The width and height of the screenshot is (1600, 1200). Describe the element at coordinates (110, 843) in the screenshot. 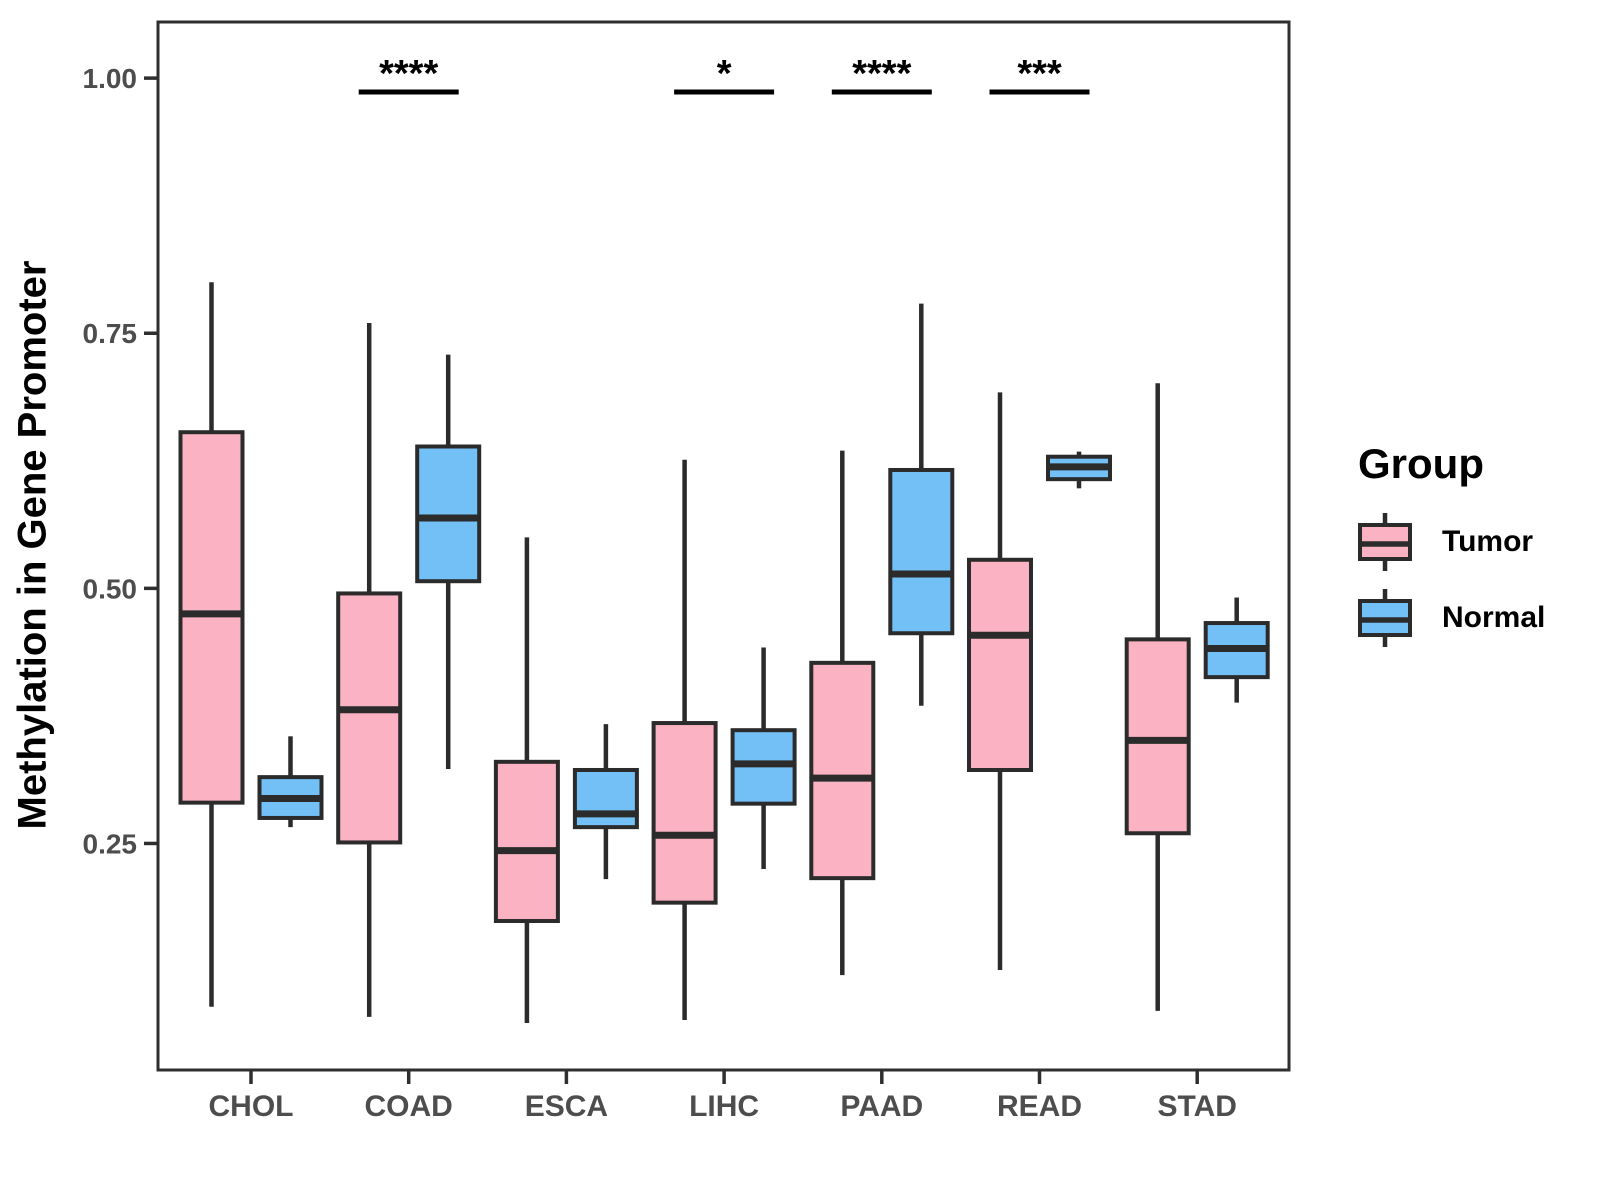

I see `y-tick-label: 0.25` at that location.